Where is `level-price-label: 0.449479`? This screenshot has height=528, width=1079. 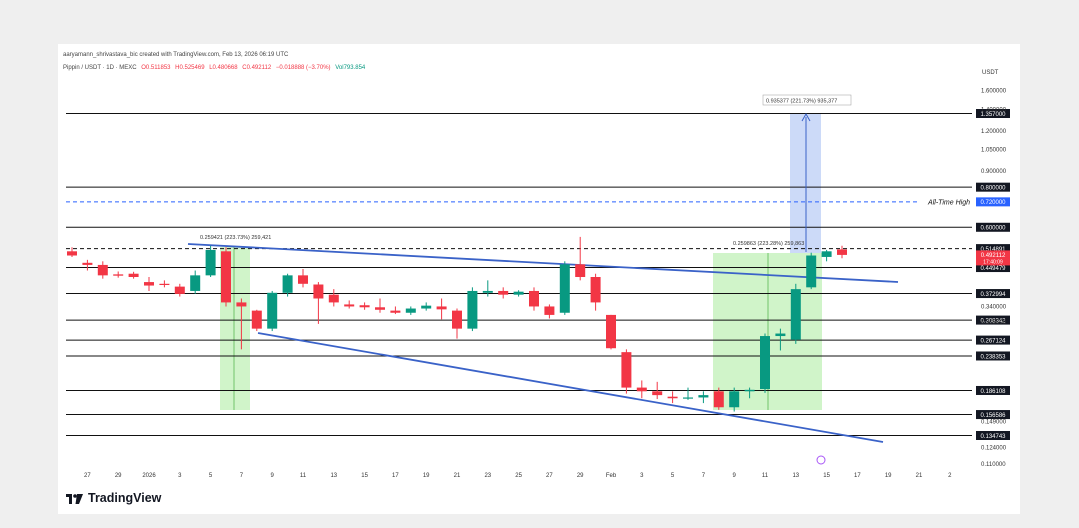 level-price-label: 0.449479 is located at coordinates (993, 269).